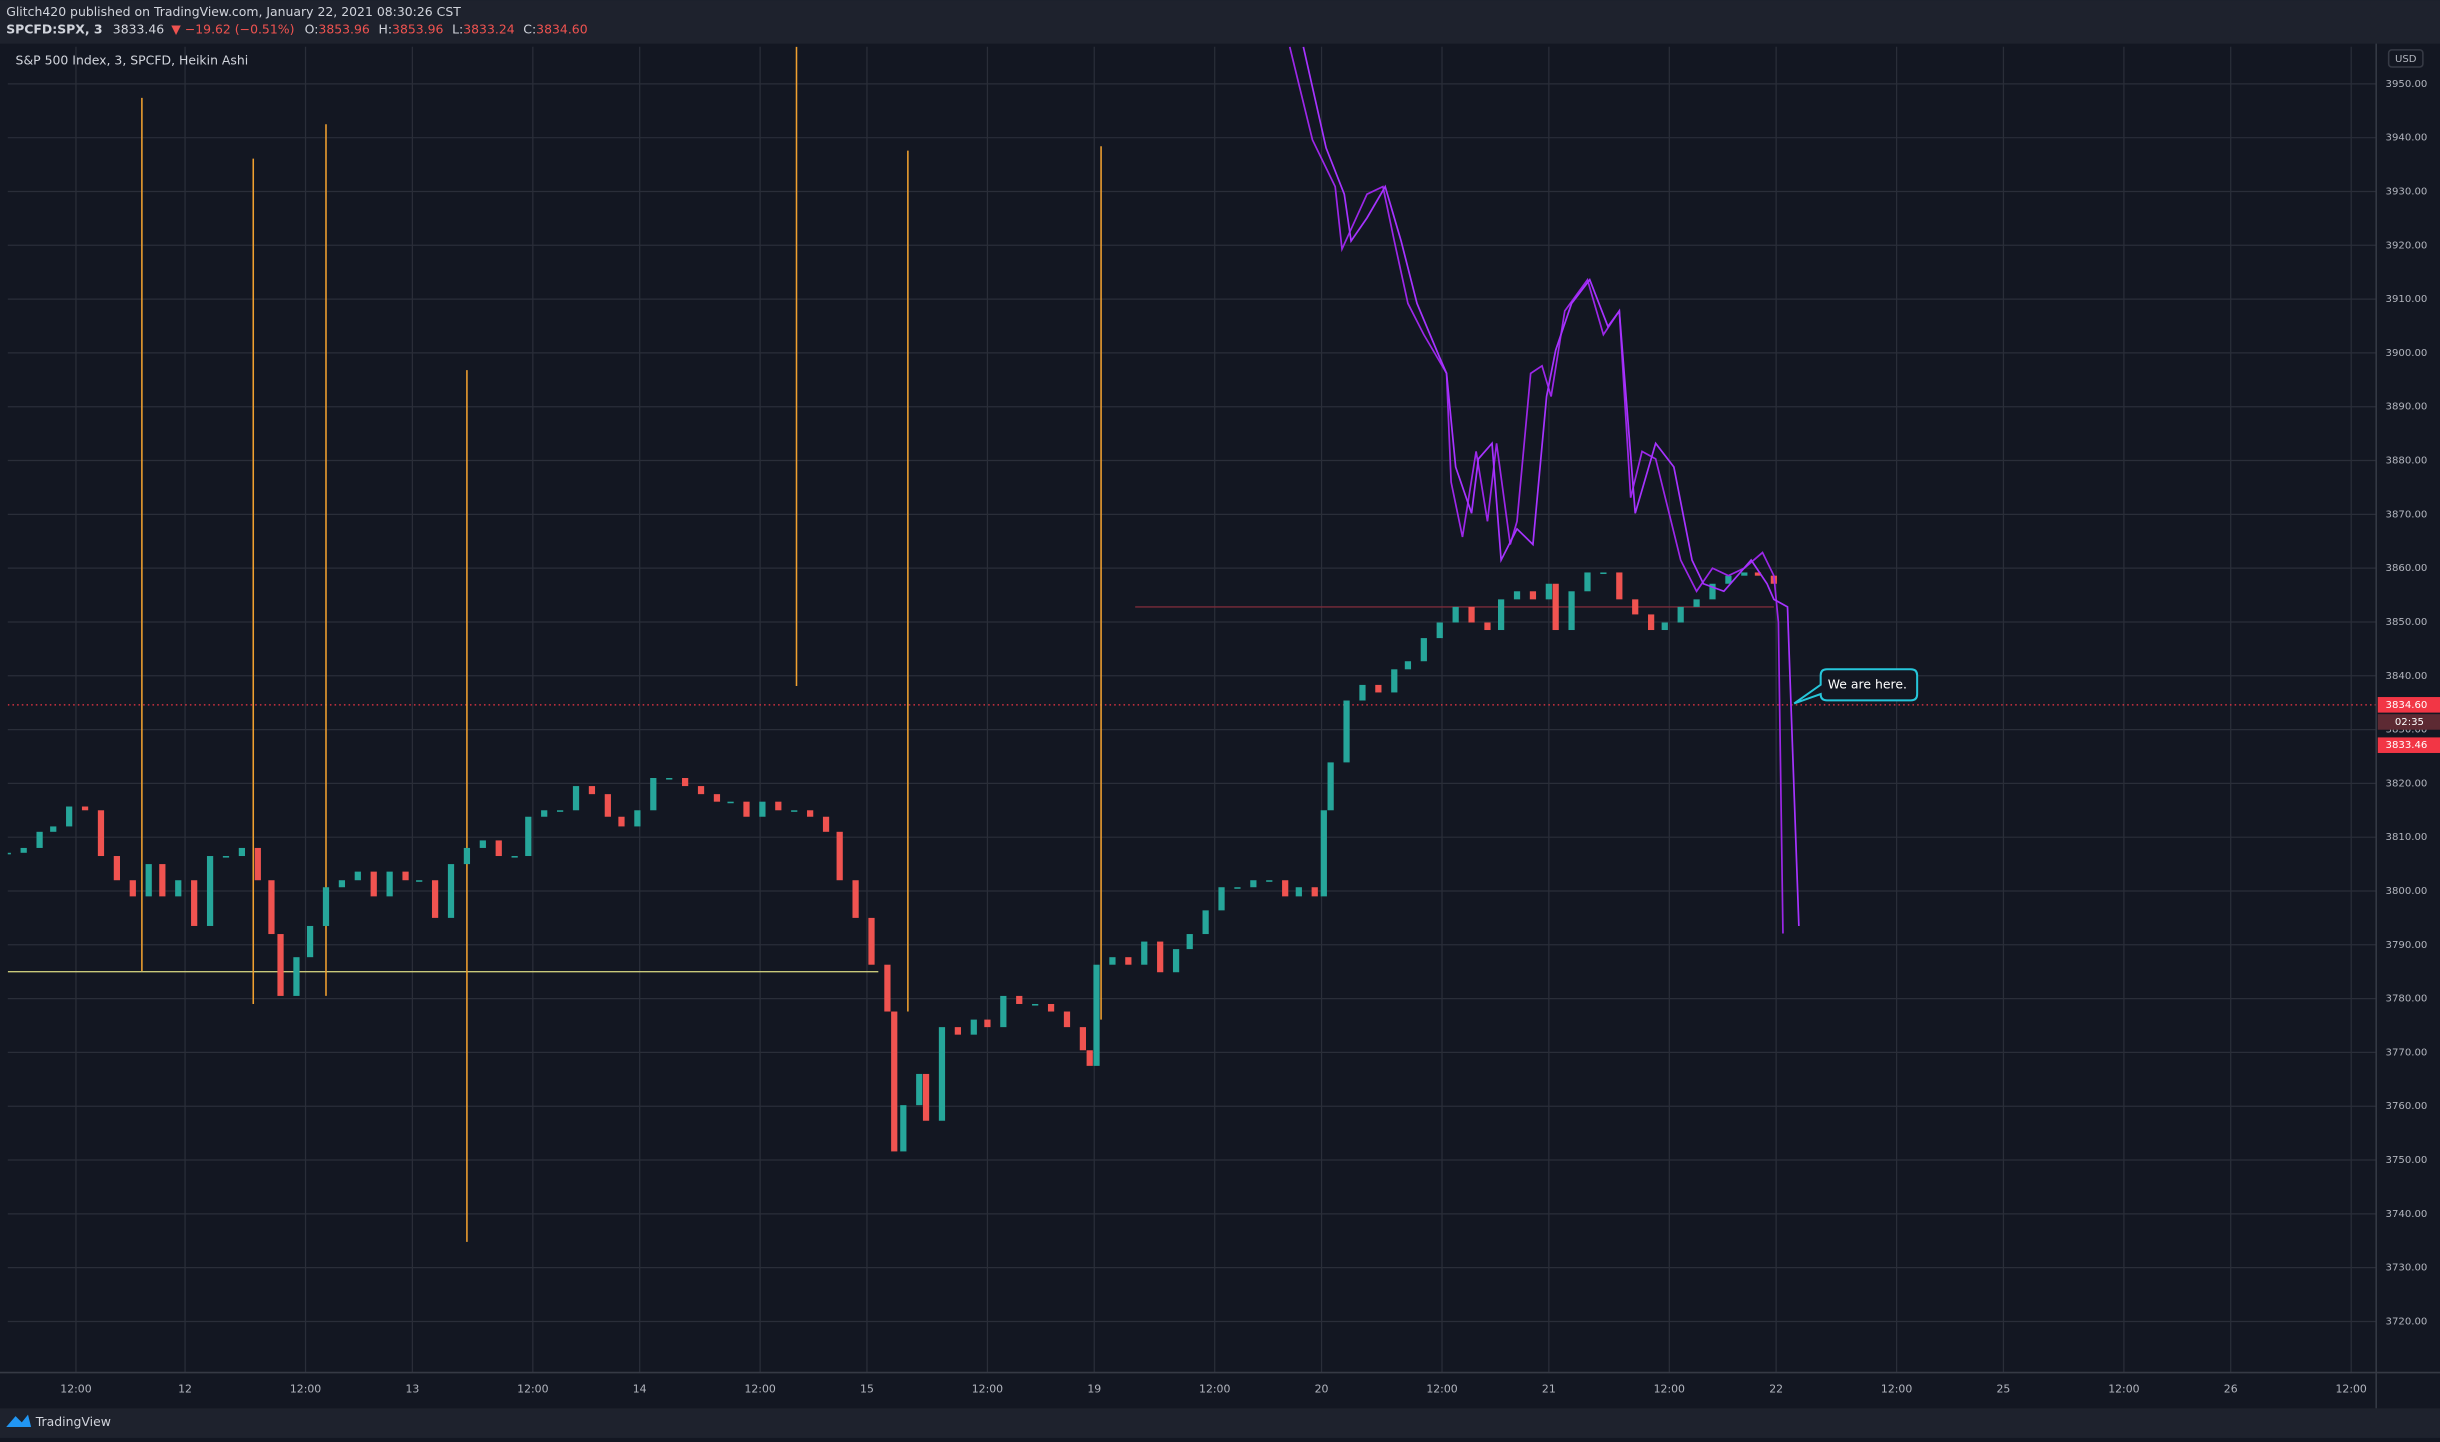  I want to click on last-price-box, so click(2408, 705).